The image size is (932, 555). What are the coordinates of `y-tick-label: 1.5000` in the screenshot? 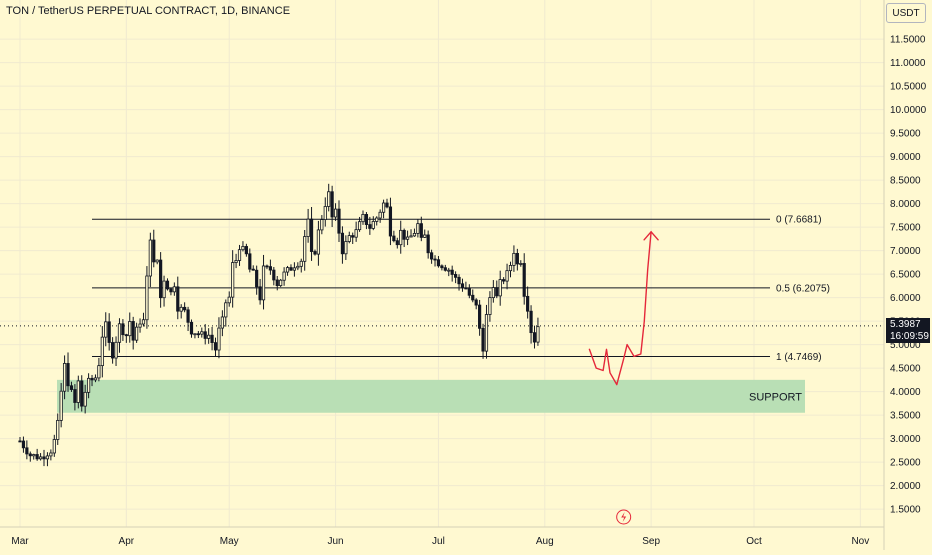 It's located at (905, 510).